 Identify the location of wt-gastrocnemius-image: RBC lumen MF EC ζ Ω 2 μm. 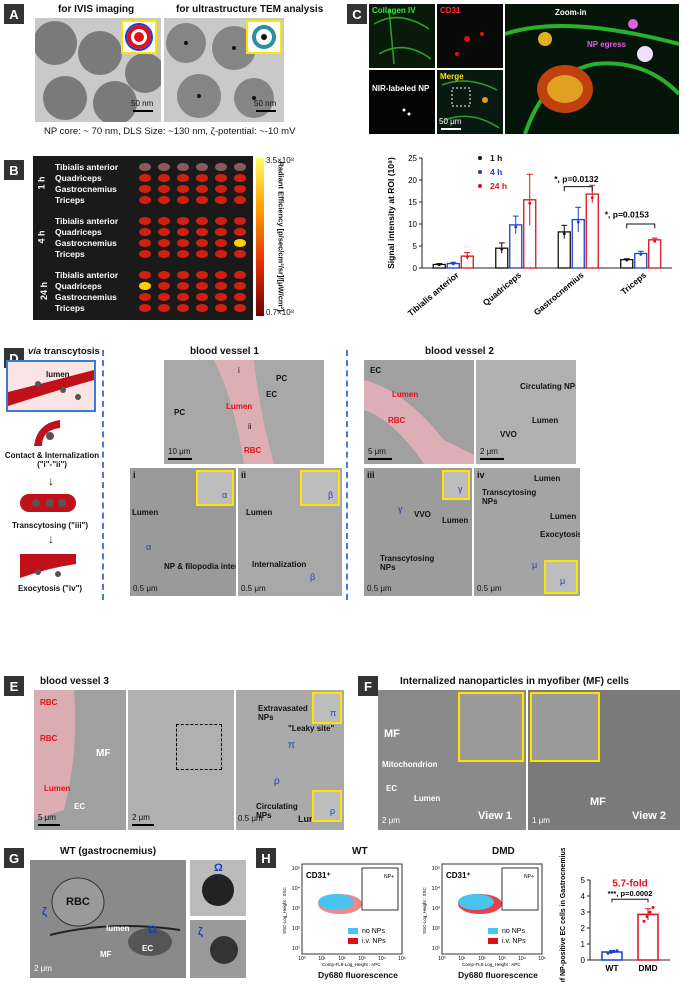
(108, 919).